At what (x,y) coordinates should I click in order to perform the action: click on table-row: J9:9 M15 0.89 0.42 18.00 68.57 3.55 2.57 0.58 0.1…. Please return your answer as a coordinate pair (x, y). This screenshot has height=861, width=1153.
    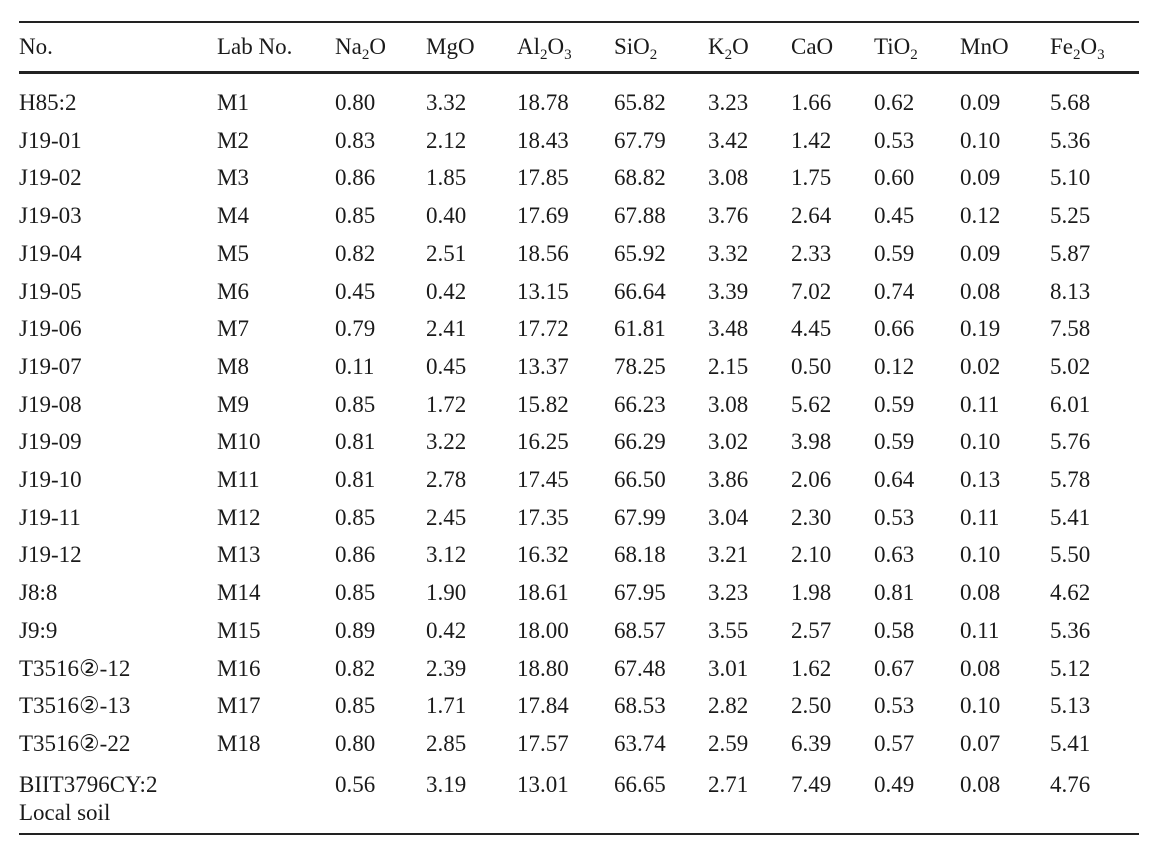
    Looking at the image, I should click on (579, 631).